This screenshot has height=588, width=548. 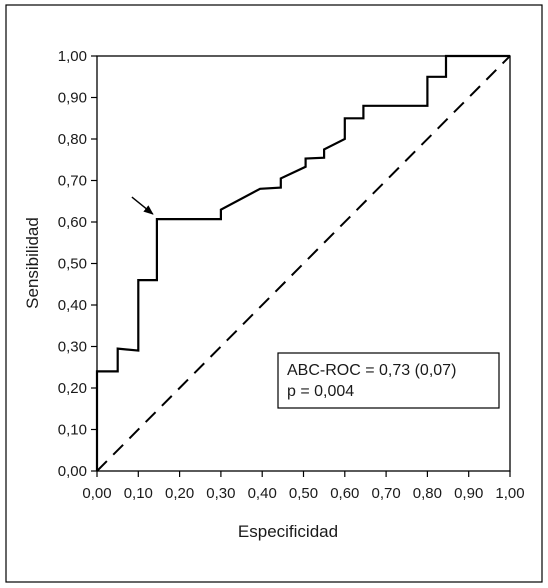 I want to click on p-value: p = 0,004, so click(x=320, y=391).